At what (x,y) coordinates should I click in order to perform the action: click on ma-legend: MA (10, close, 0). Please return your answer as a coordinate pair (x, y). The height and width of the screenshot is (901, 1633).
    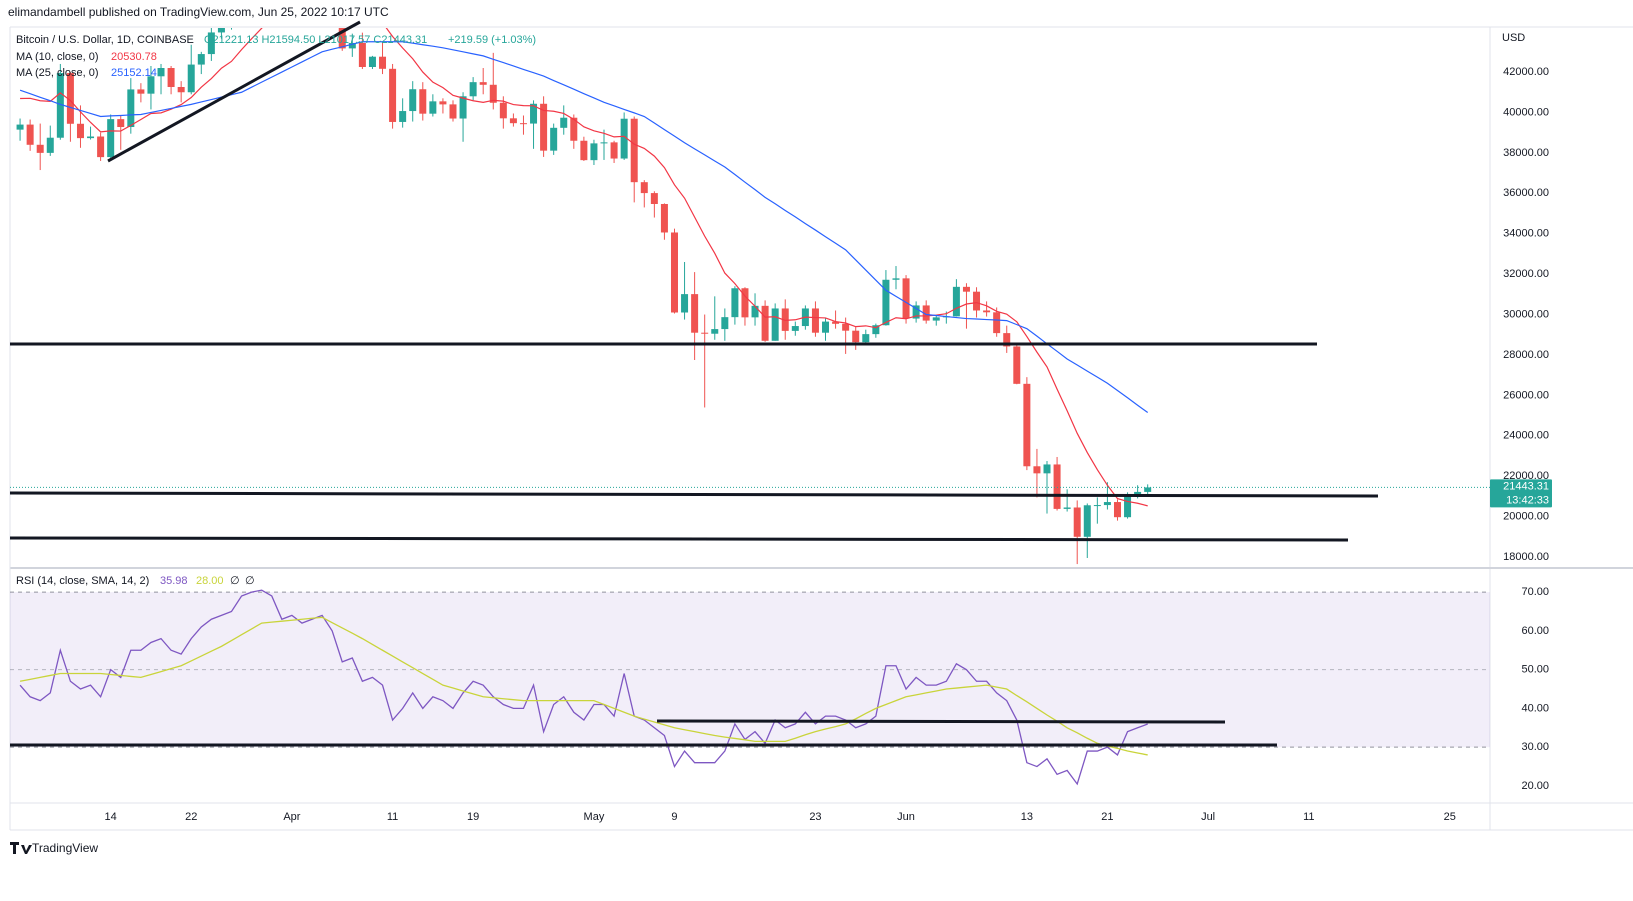
    Looking at the image, I should click on (57, 57).